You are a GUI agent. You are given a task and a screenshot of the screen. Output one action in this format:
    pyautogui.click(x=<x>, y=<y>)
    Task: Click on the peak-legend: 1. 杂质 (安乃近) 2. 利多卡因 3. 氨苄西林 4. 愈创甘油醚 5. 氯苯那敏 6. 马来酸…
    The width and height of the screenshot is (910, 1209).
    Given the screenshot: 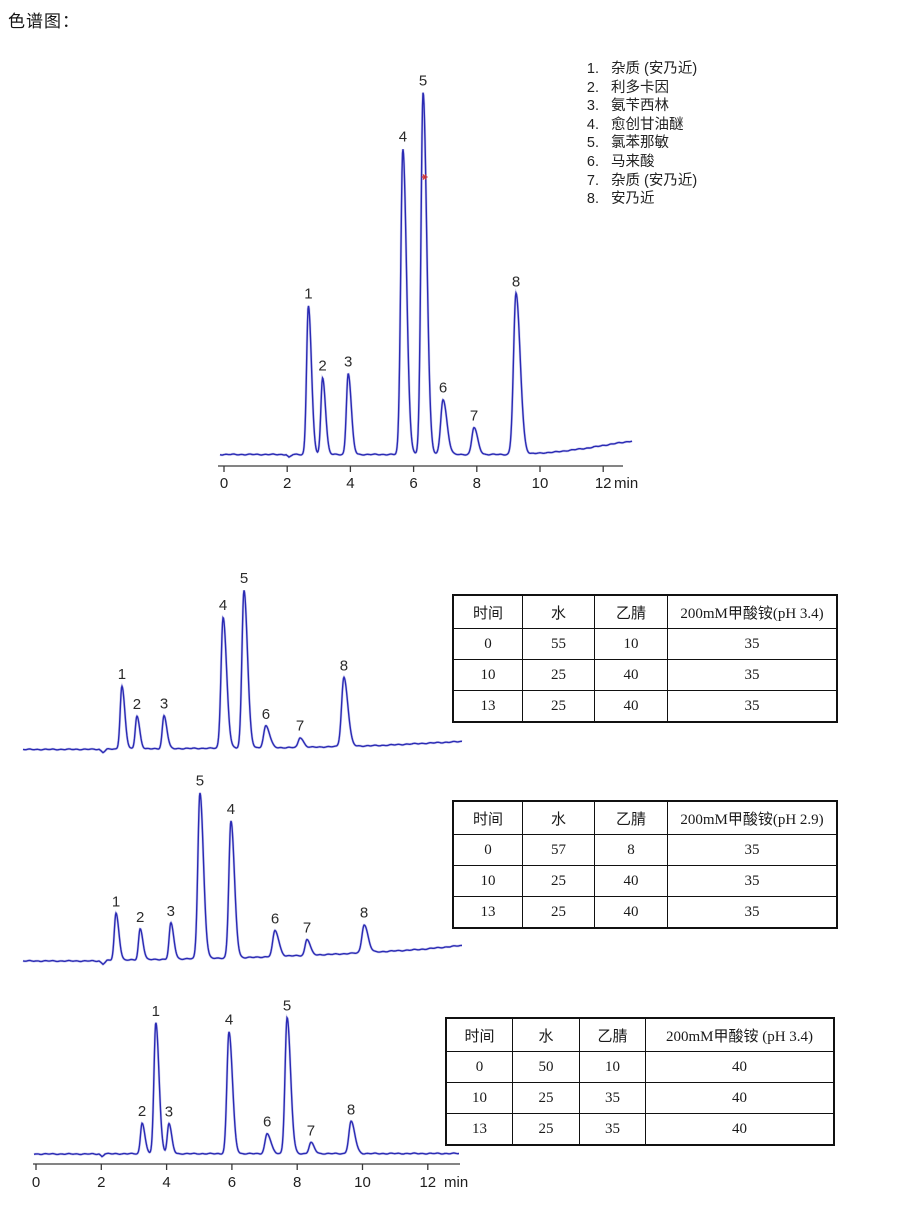 What is the action you would take?
    pyautogui.click(x=639, y=134)
    